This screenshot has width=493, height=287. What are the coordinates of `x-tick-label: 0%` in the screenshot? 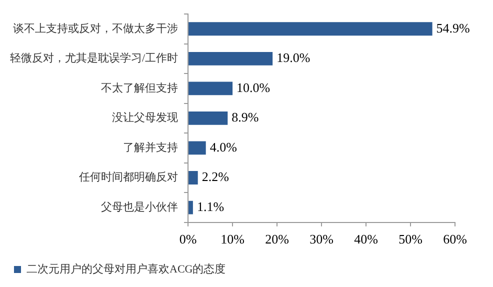 It's located at (188, 239).